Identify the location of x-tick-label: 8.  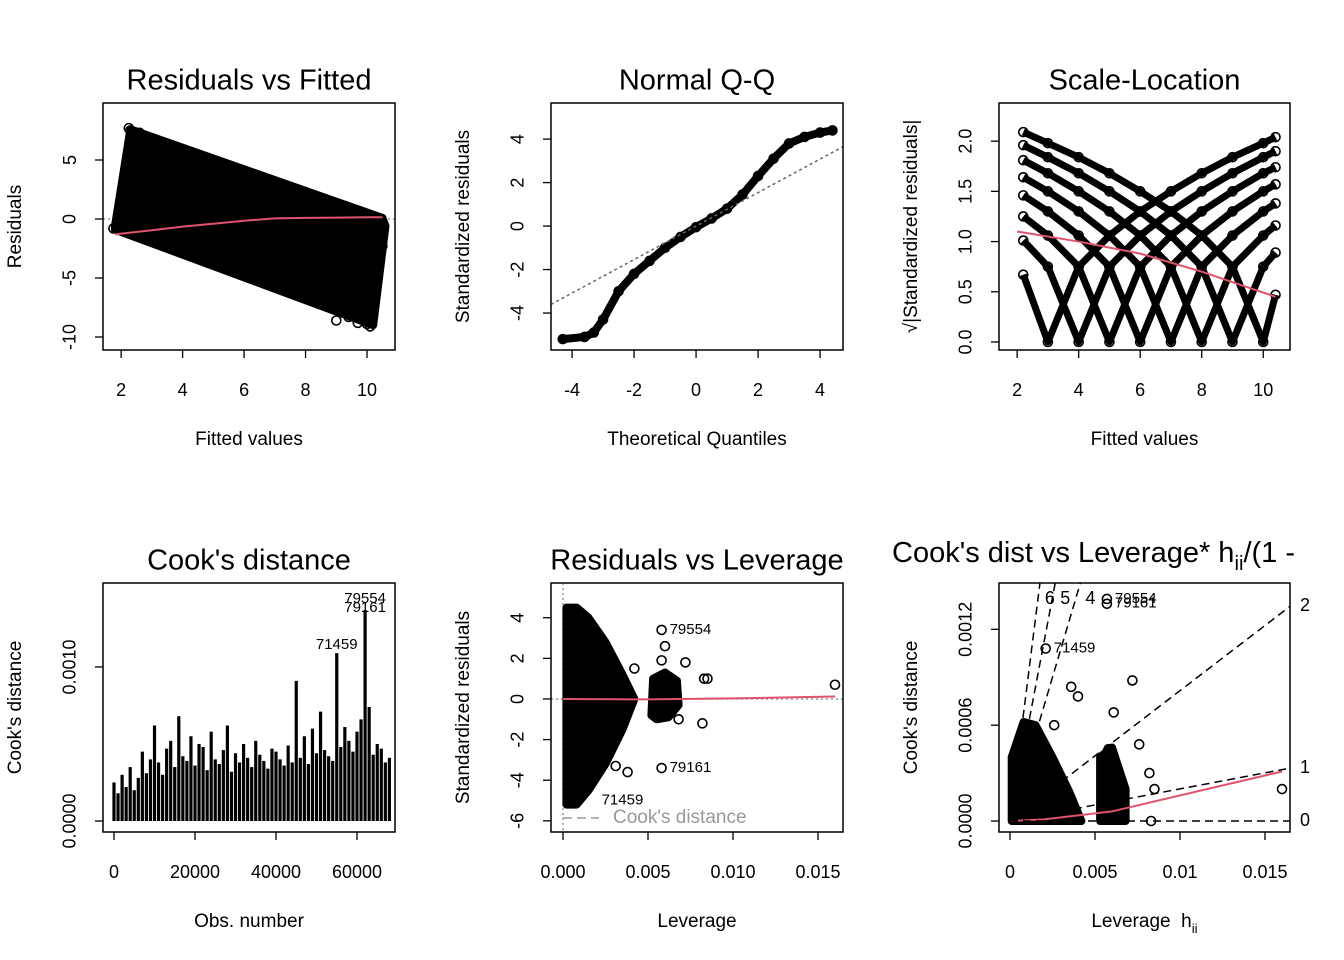
(1202, 390).